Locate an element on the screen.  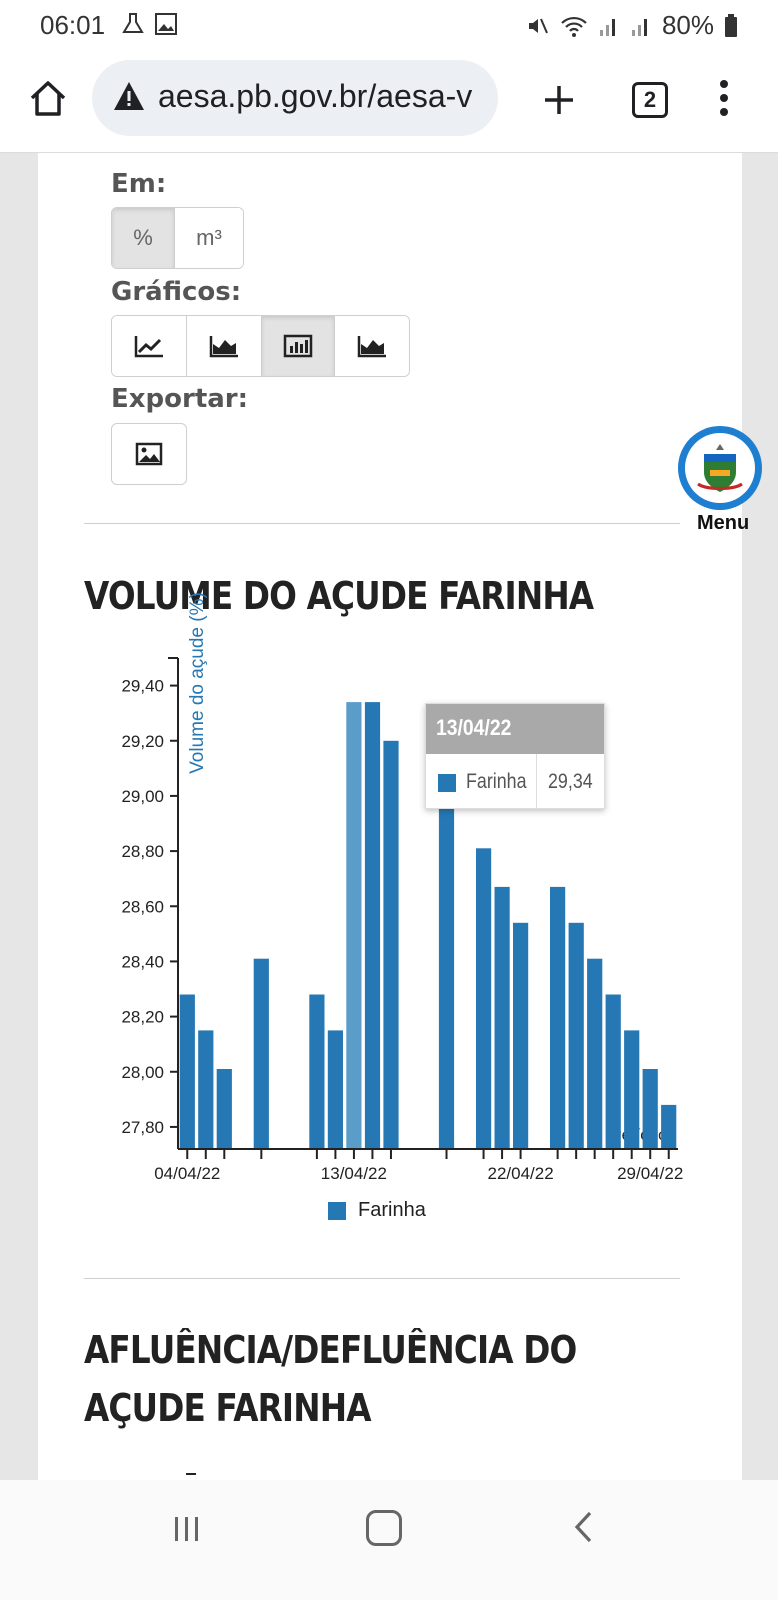
plus-icon is located at coordinates (559, 100).